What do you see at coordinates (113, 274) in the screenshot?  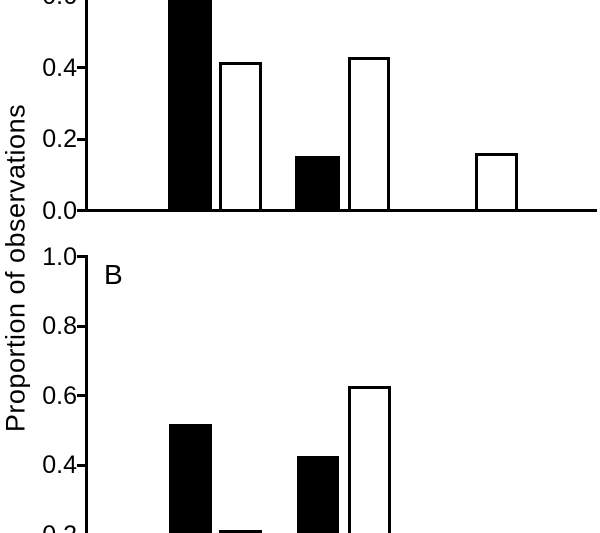 I see `panel-label-b: B` at bounding box center [113, 274].